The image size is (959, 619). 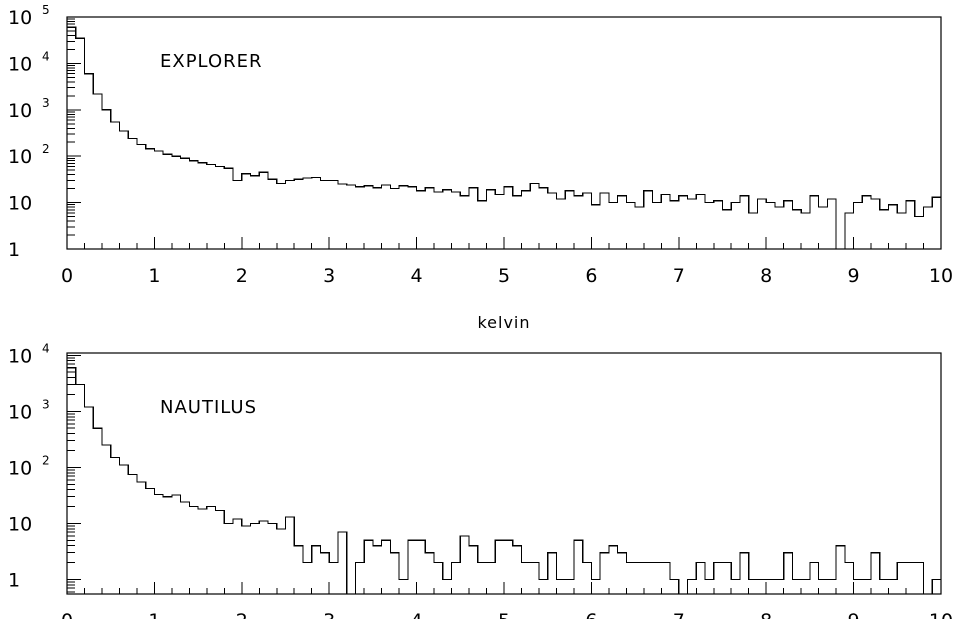 What do you see at coordinates (854, 276) in the screenshot?
I see `explorer-x-tick-label: 9` at bounding box center [854, 276].